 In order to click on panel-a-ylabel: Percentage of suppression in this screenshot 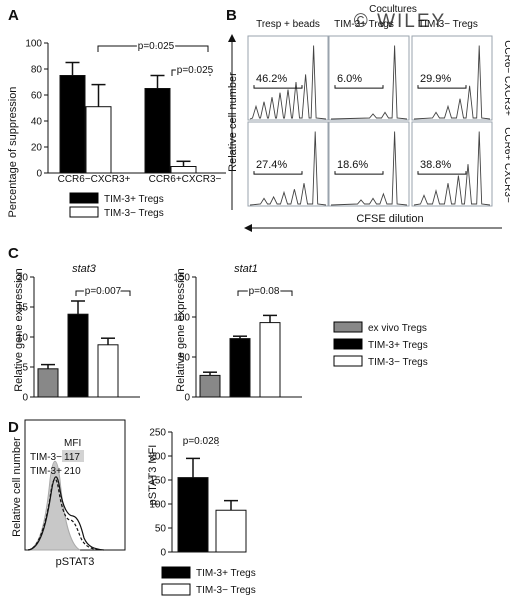, I will do `click(13, 152)`.